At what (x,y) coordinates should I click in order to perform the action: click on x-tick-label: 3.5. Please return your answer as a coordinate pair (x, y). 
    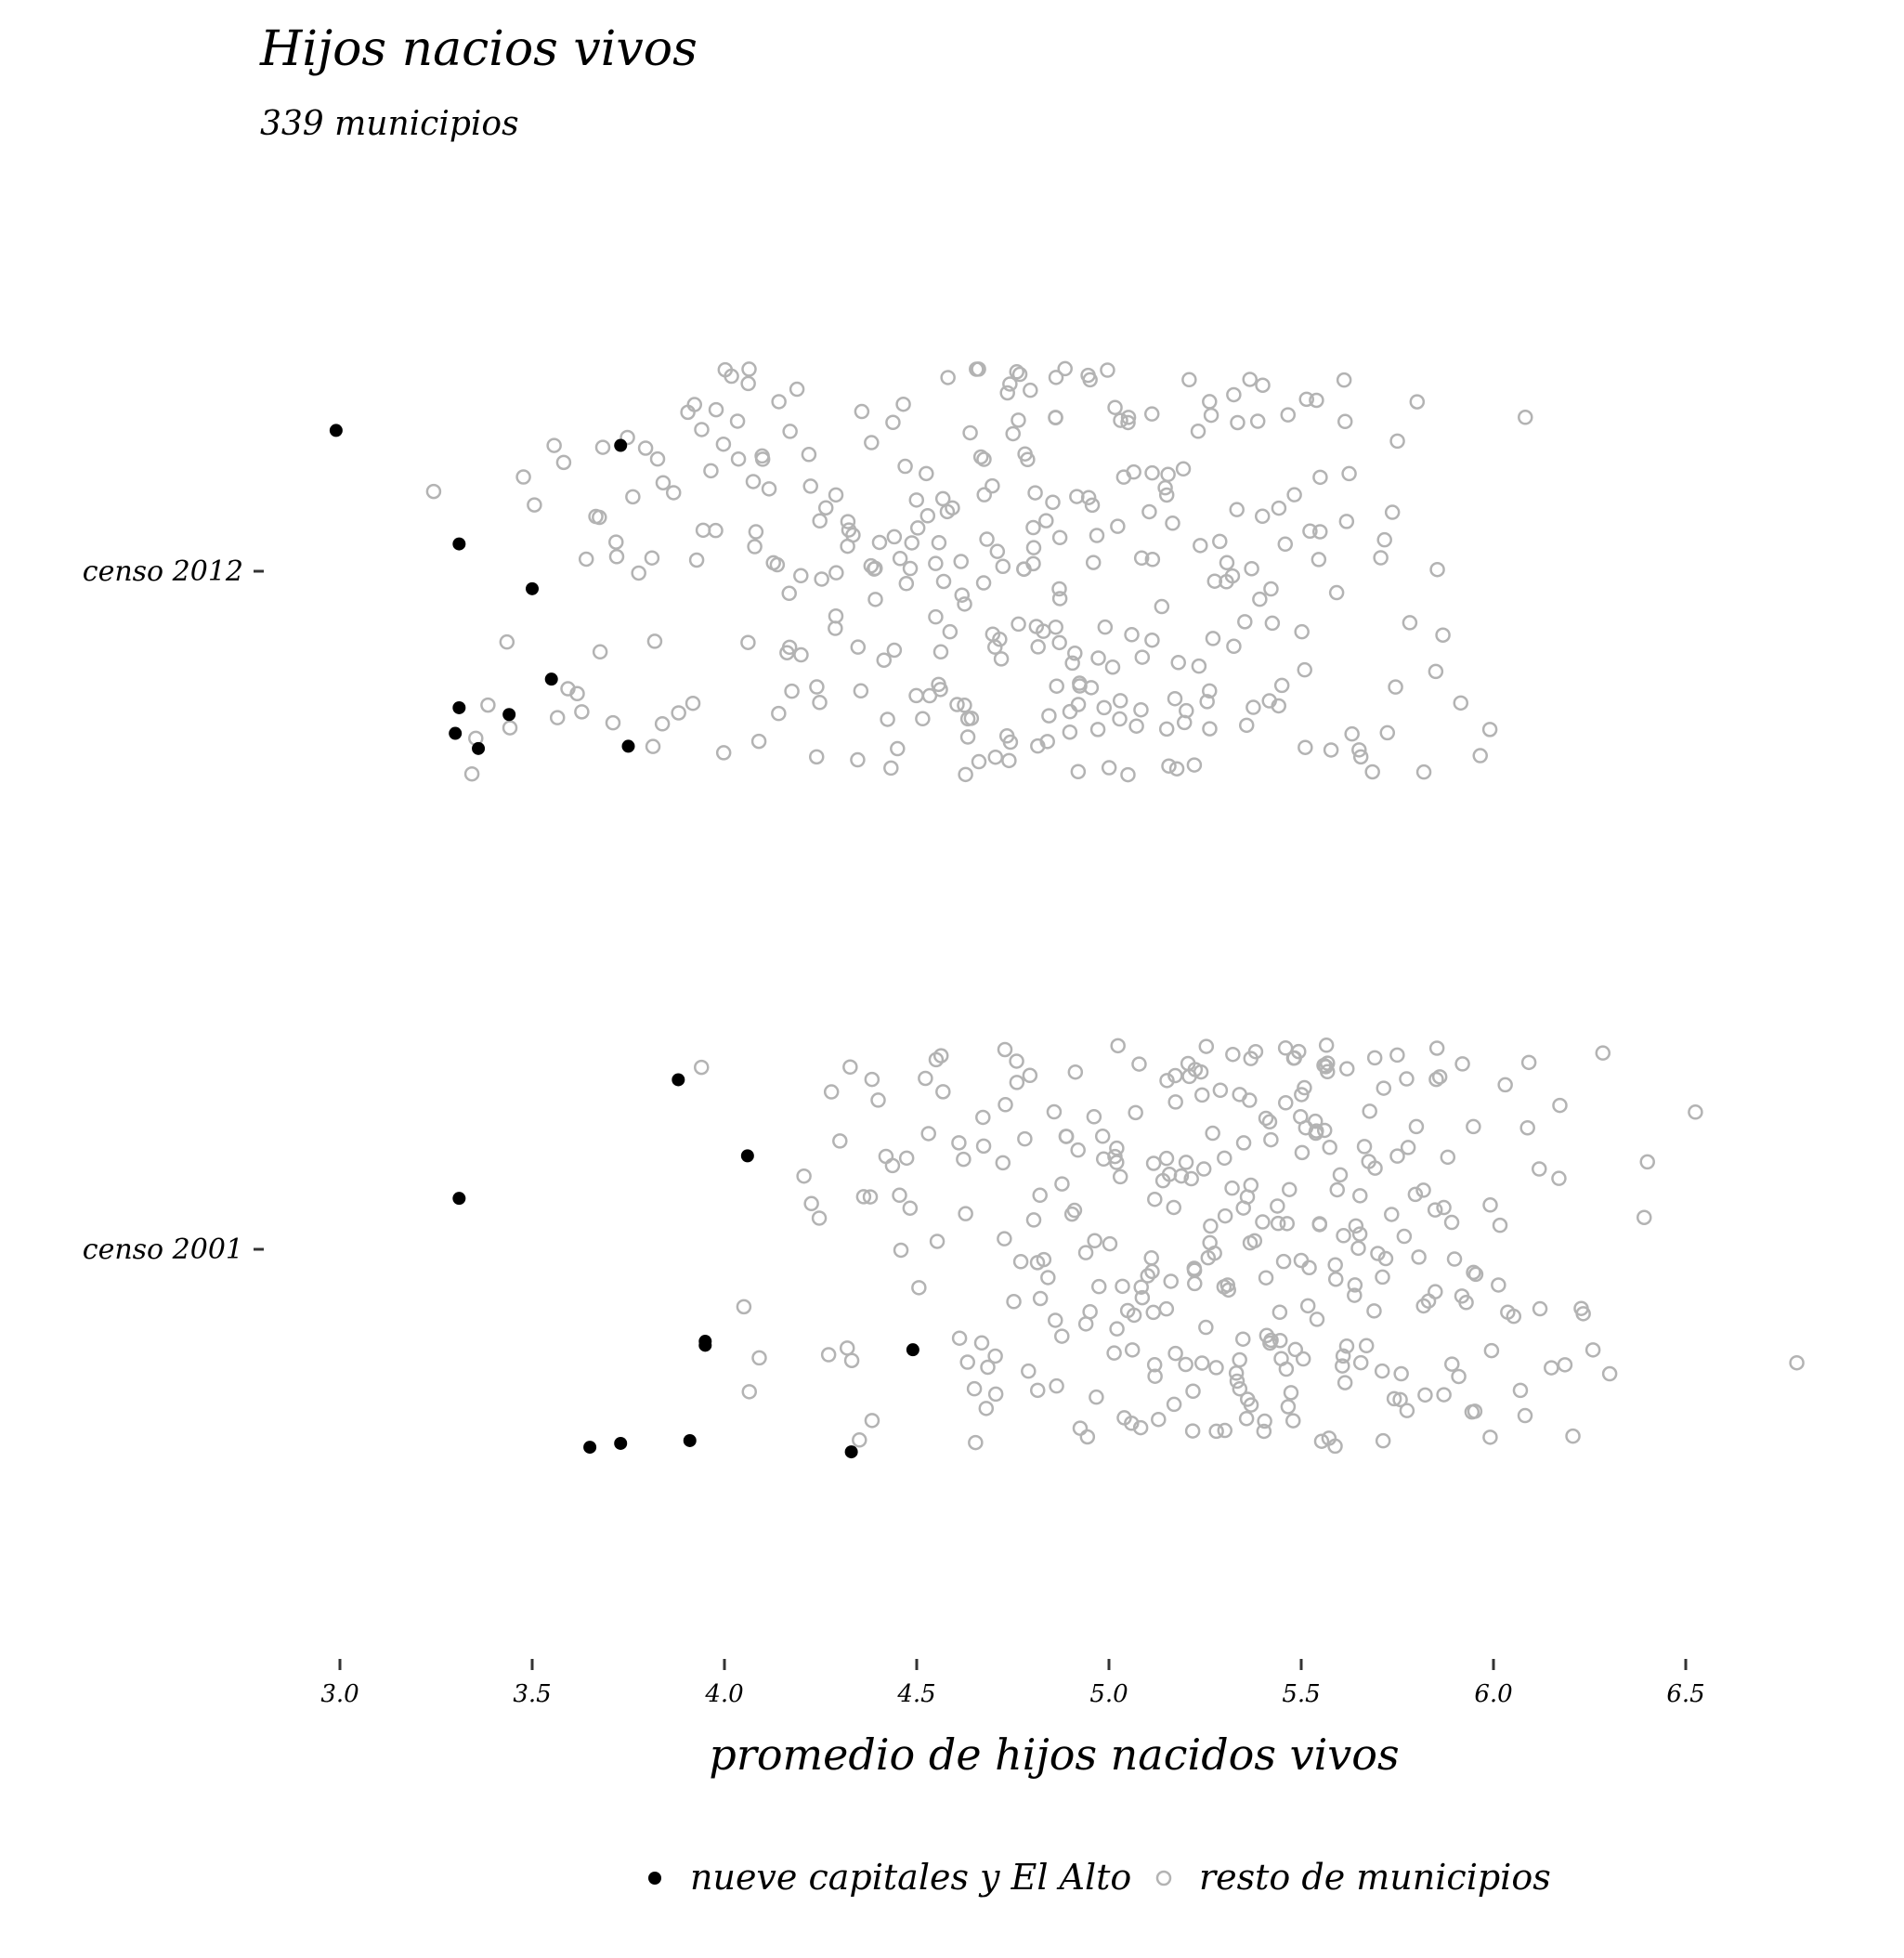
    Looking at the image, I should click on (532, 1694).